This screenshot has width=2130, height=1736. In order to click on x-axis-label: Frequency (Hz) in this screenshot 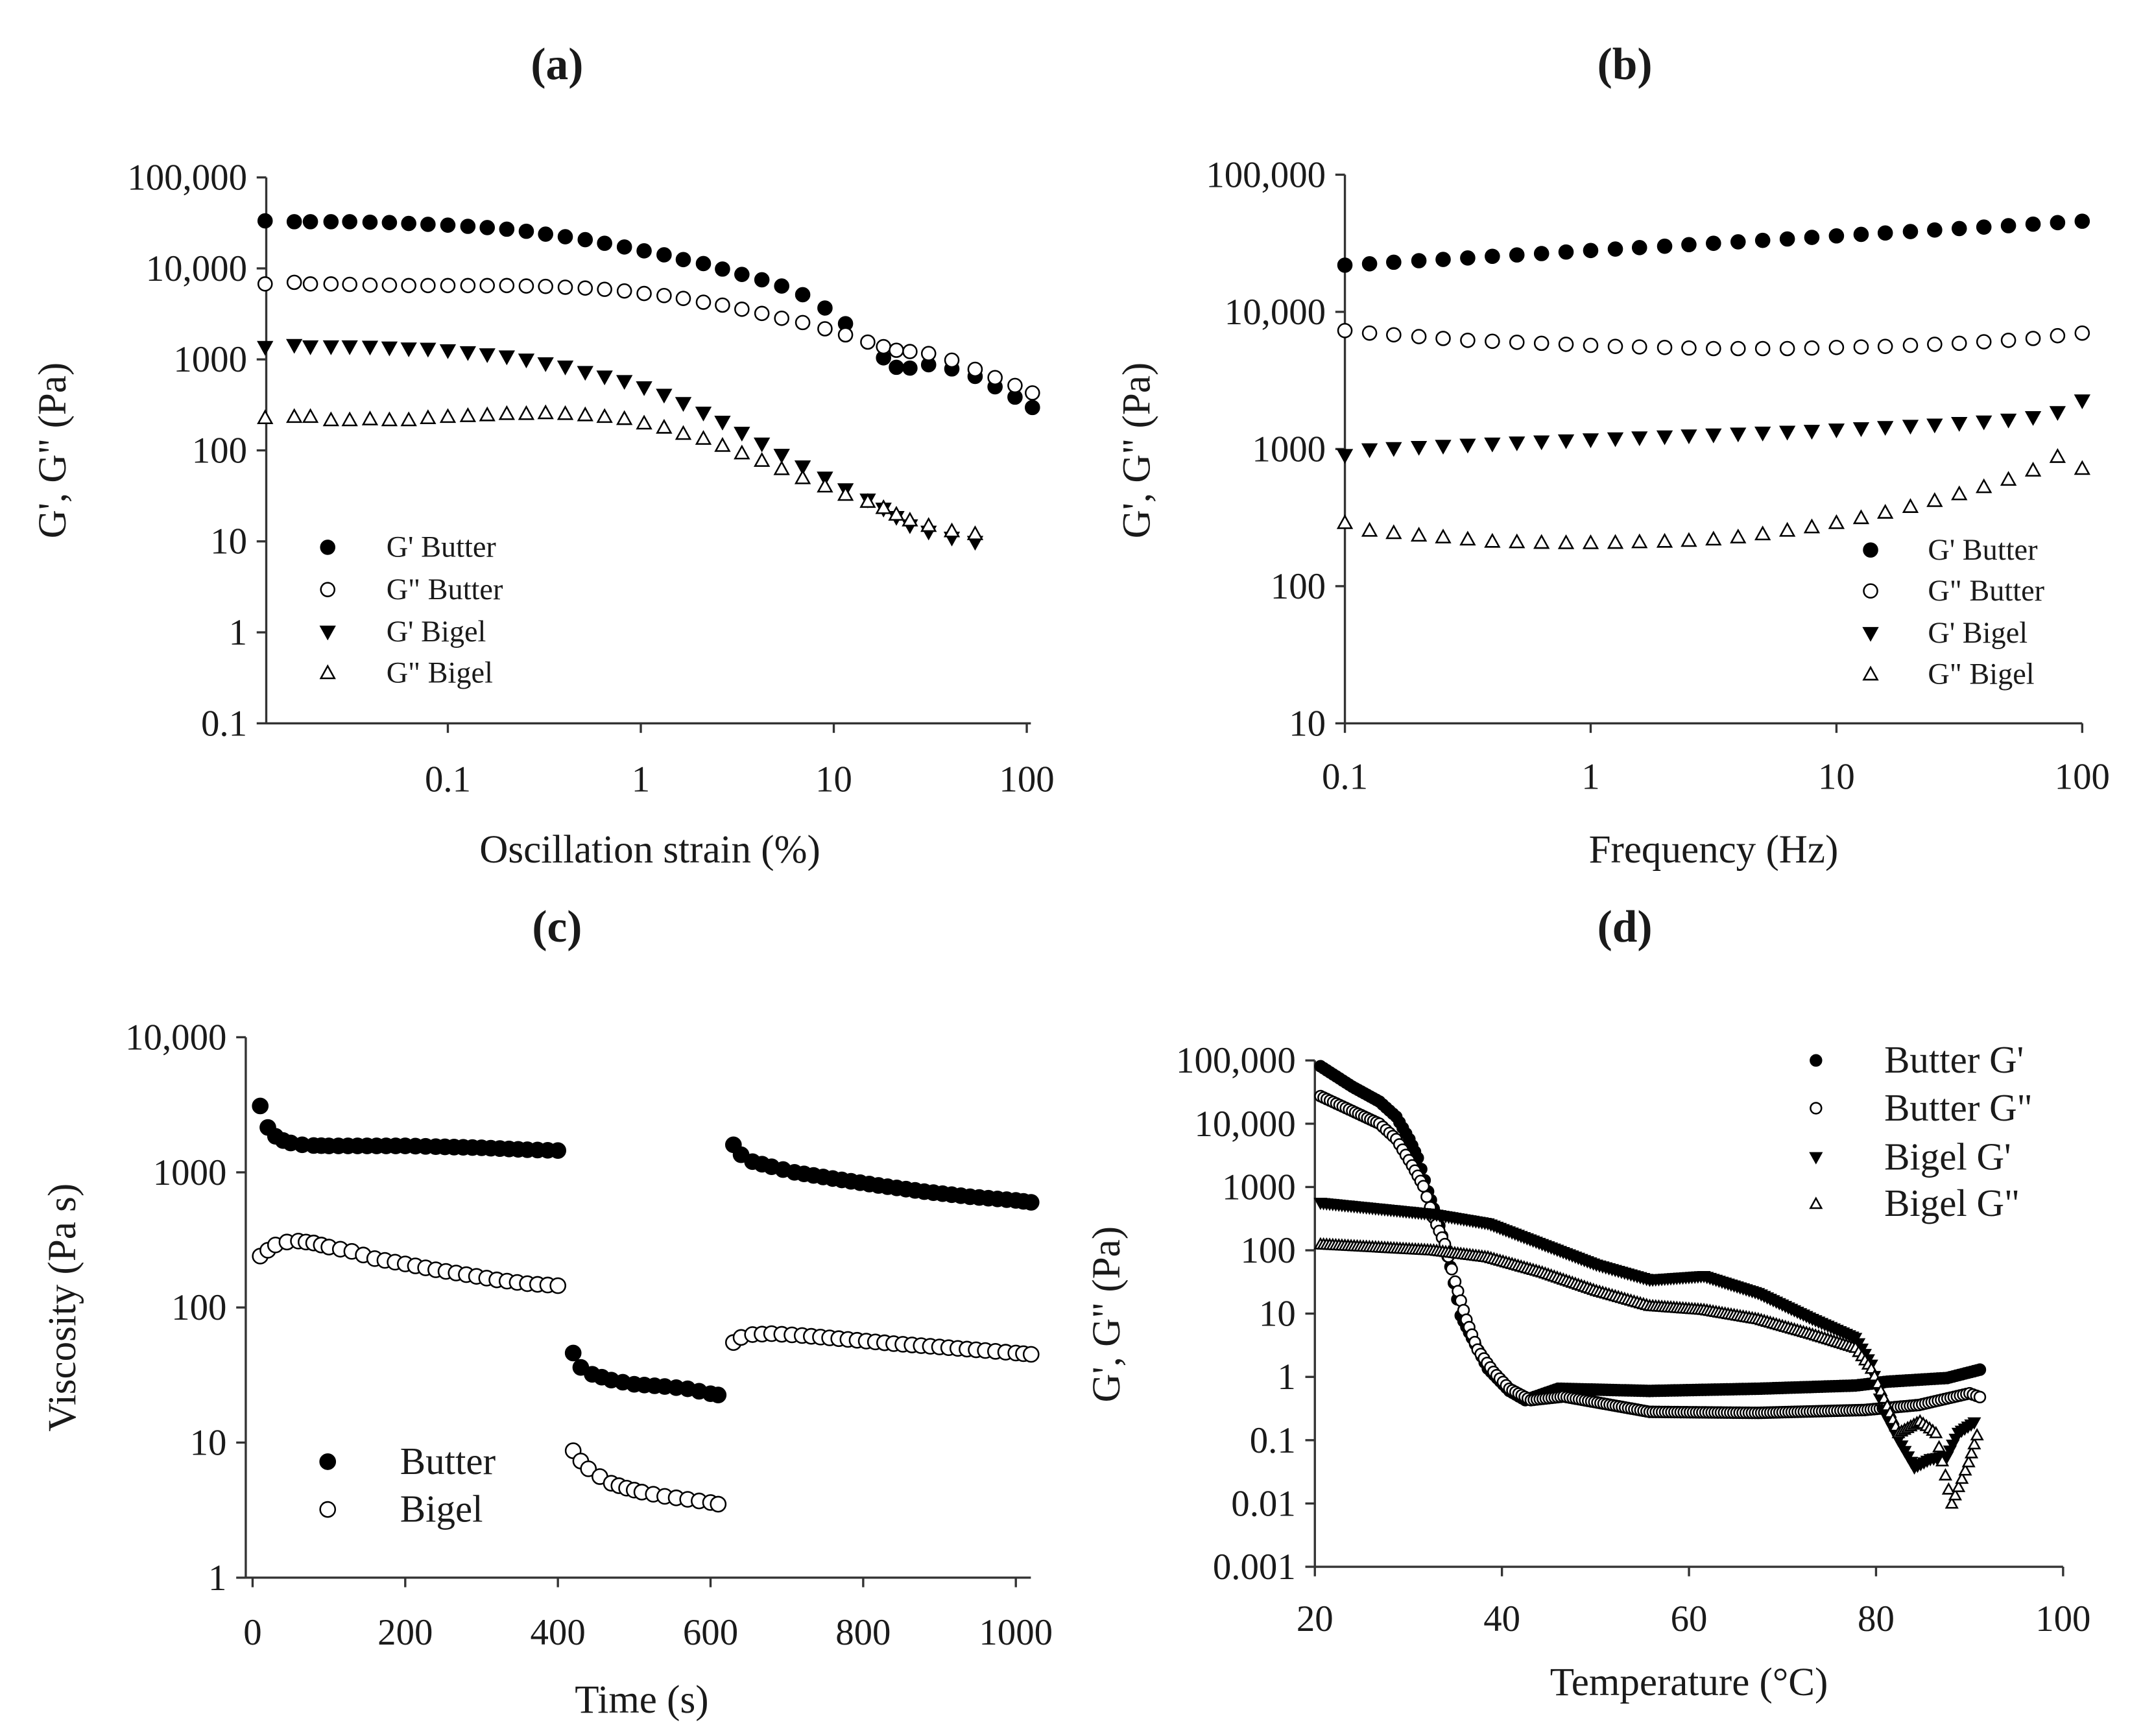, I will do `click(1714, 850)`.